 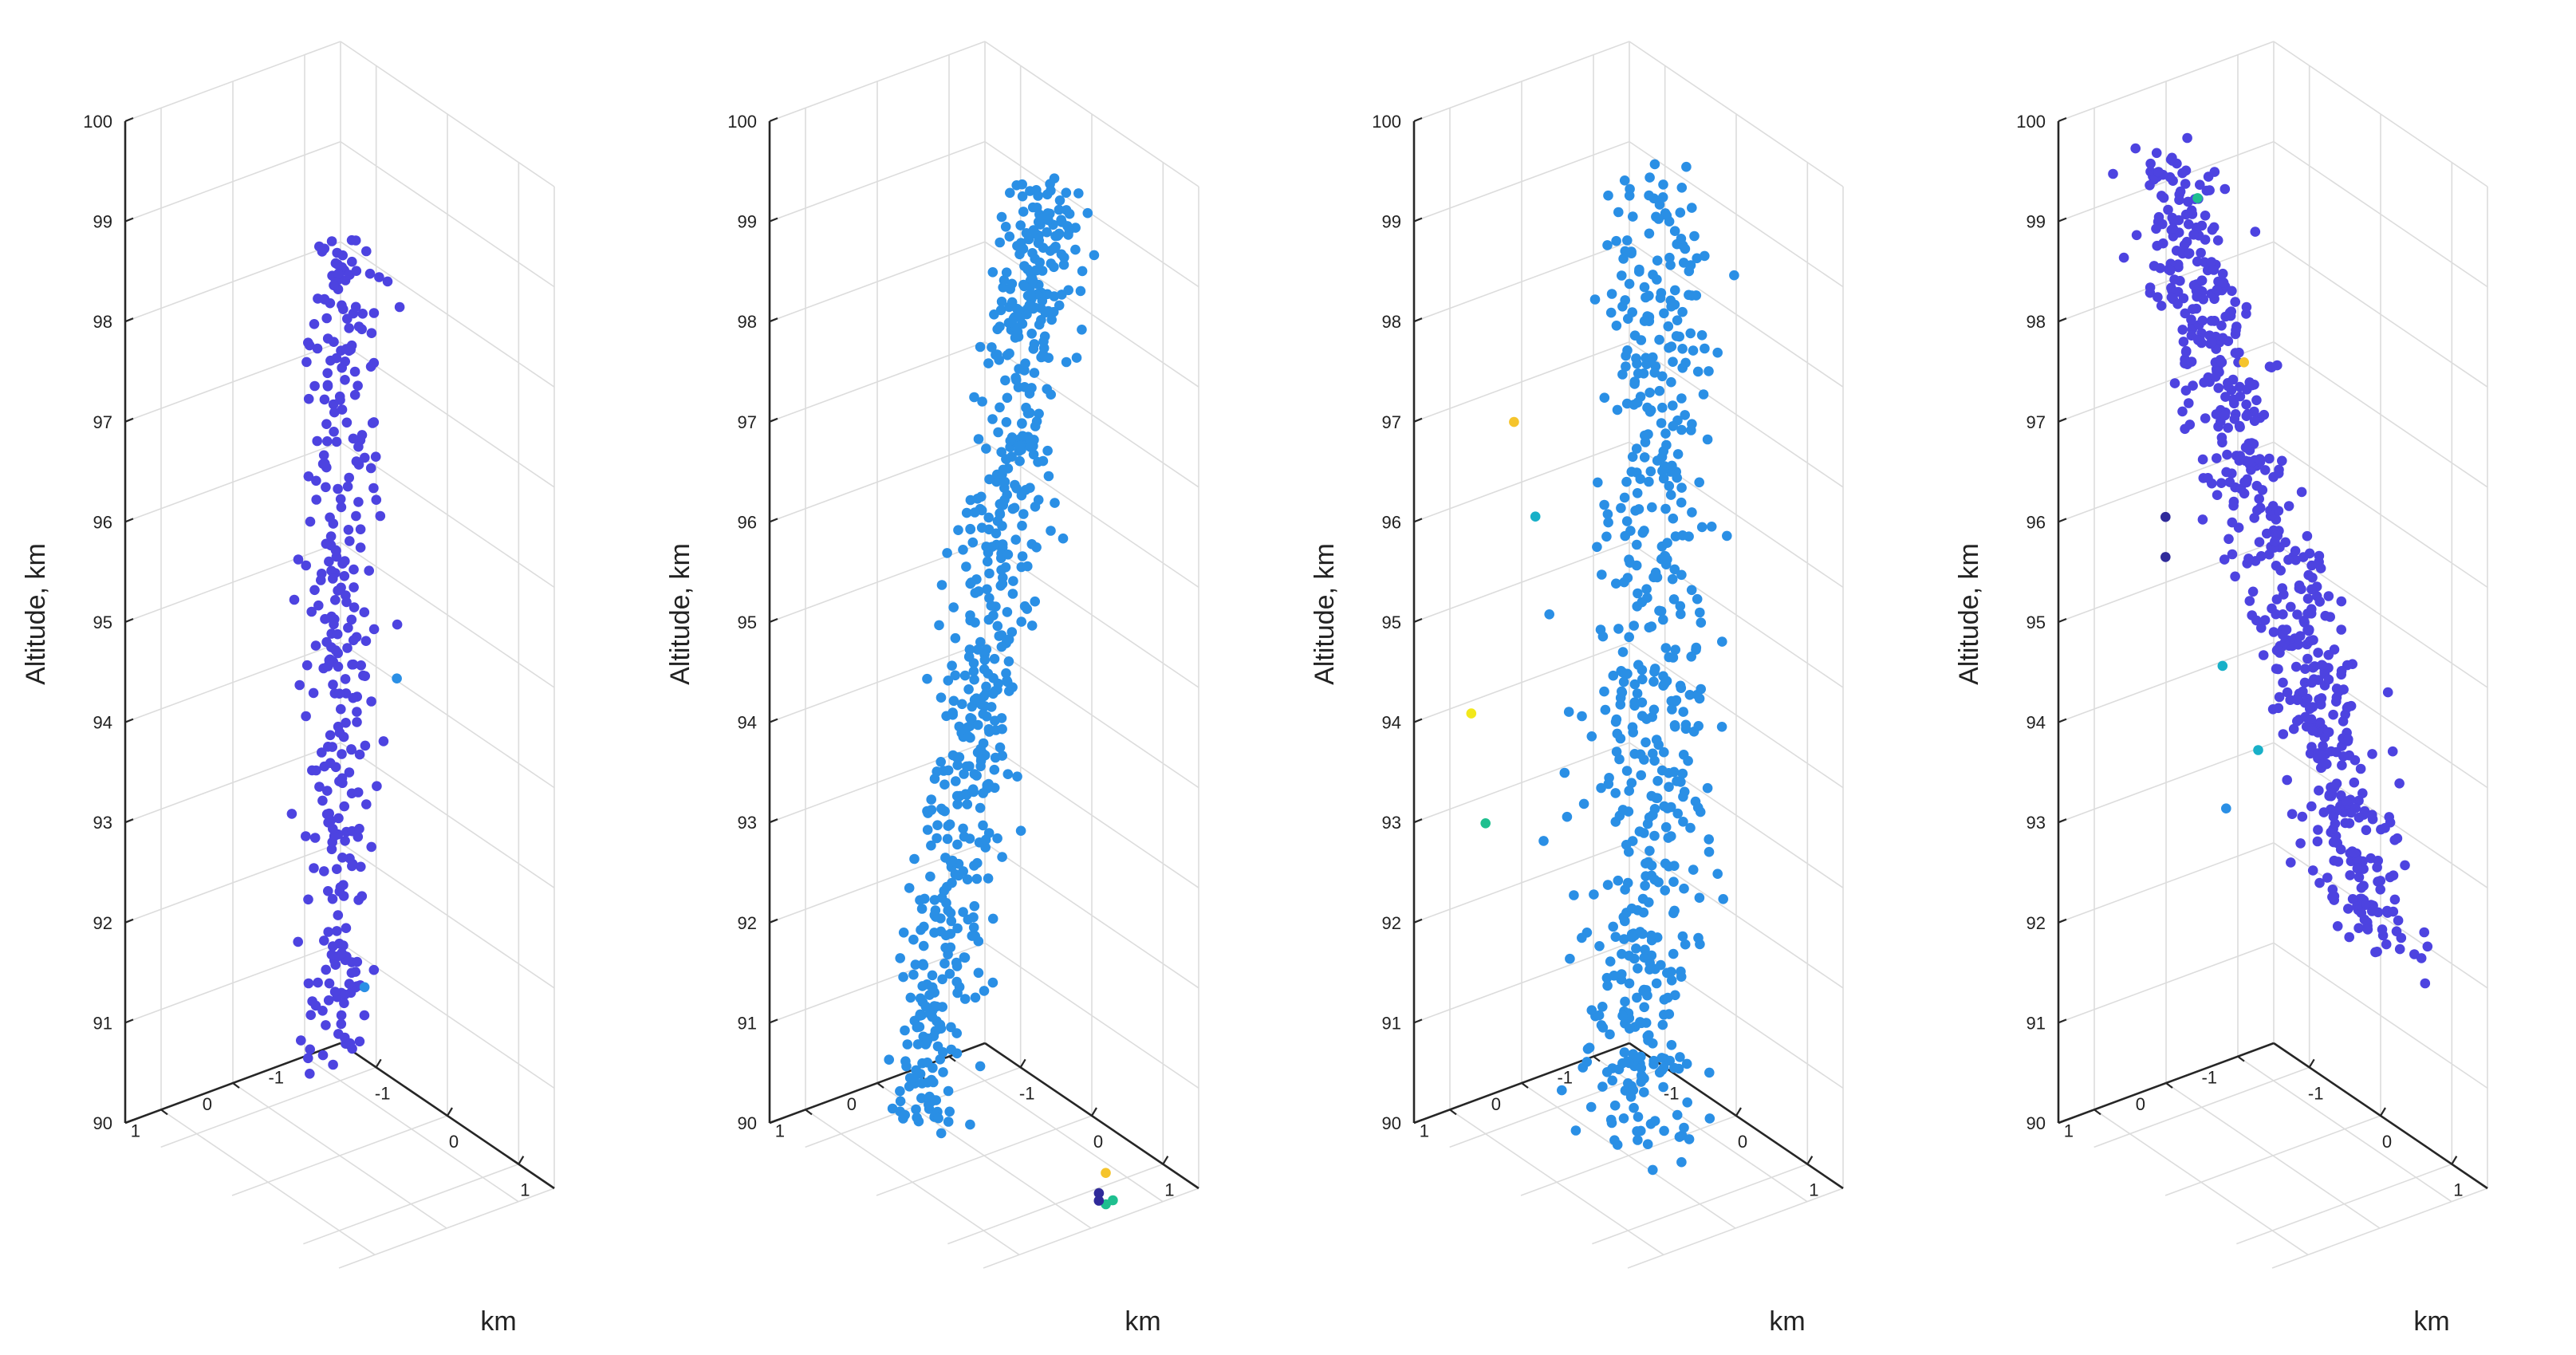 What do you see at coordinates (454, 1142) in the screenshot?
I see `x-tick-label: 0` at bounding box center [454, 1142].